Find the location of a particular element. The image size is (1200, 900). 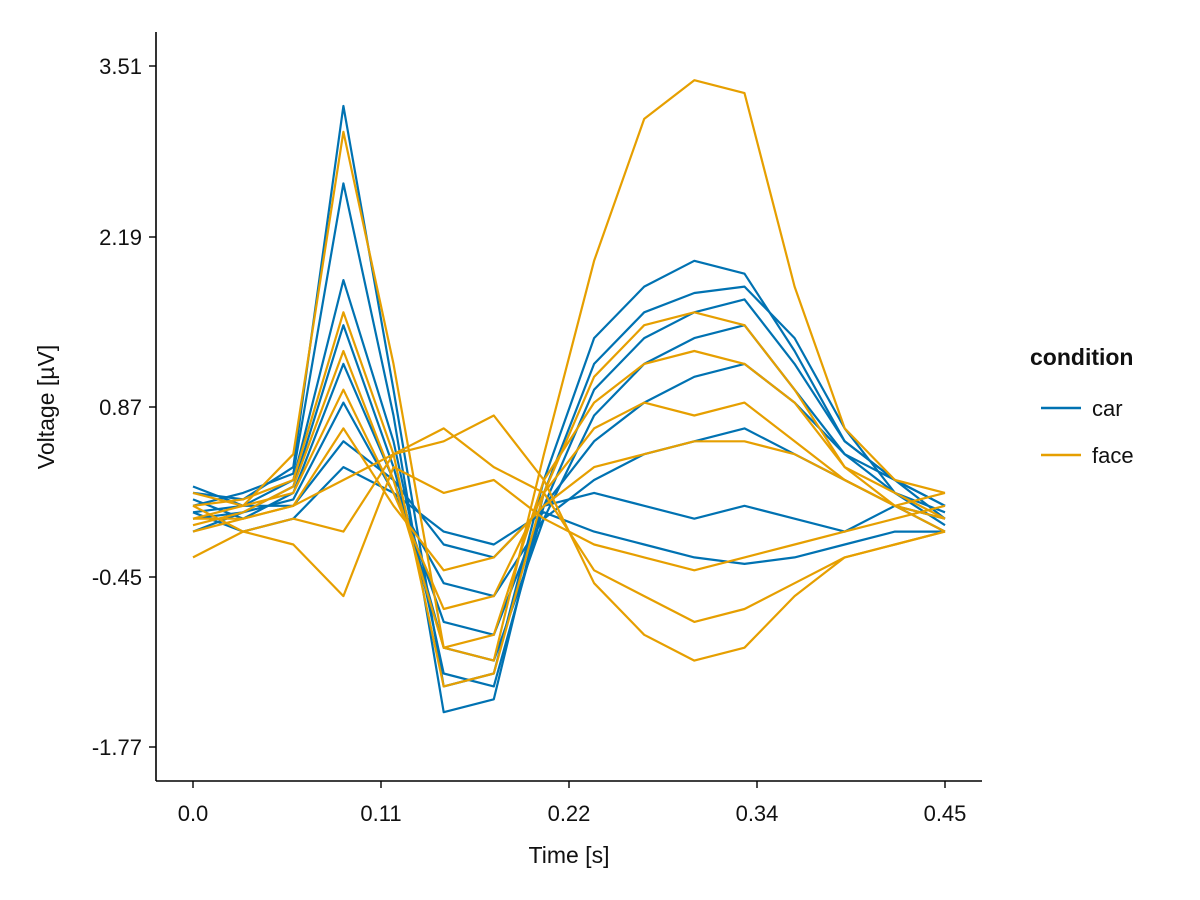

x-tick-label: 0.34 is located at coordinates (757, 813).